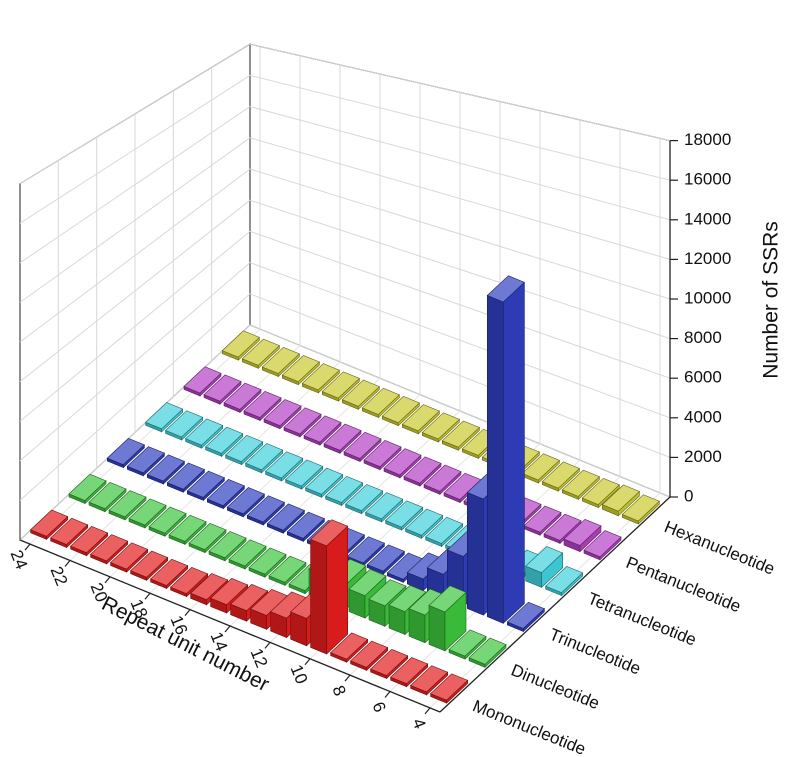 The image size is (800, 757). Describe the element at coordinates (771, 300) in the screenshot. I see `y-axis-title: Number of SSRs` at that location.